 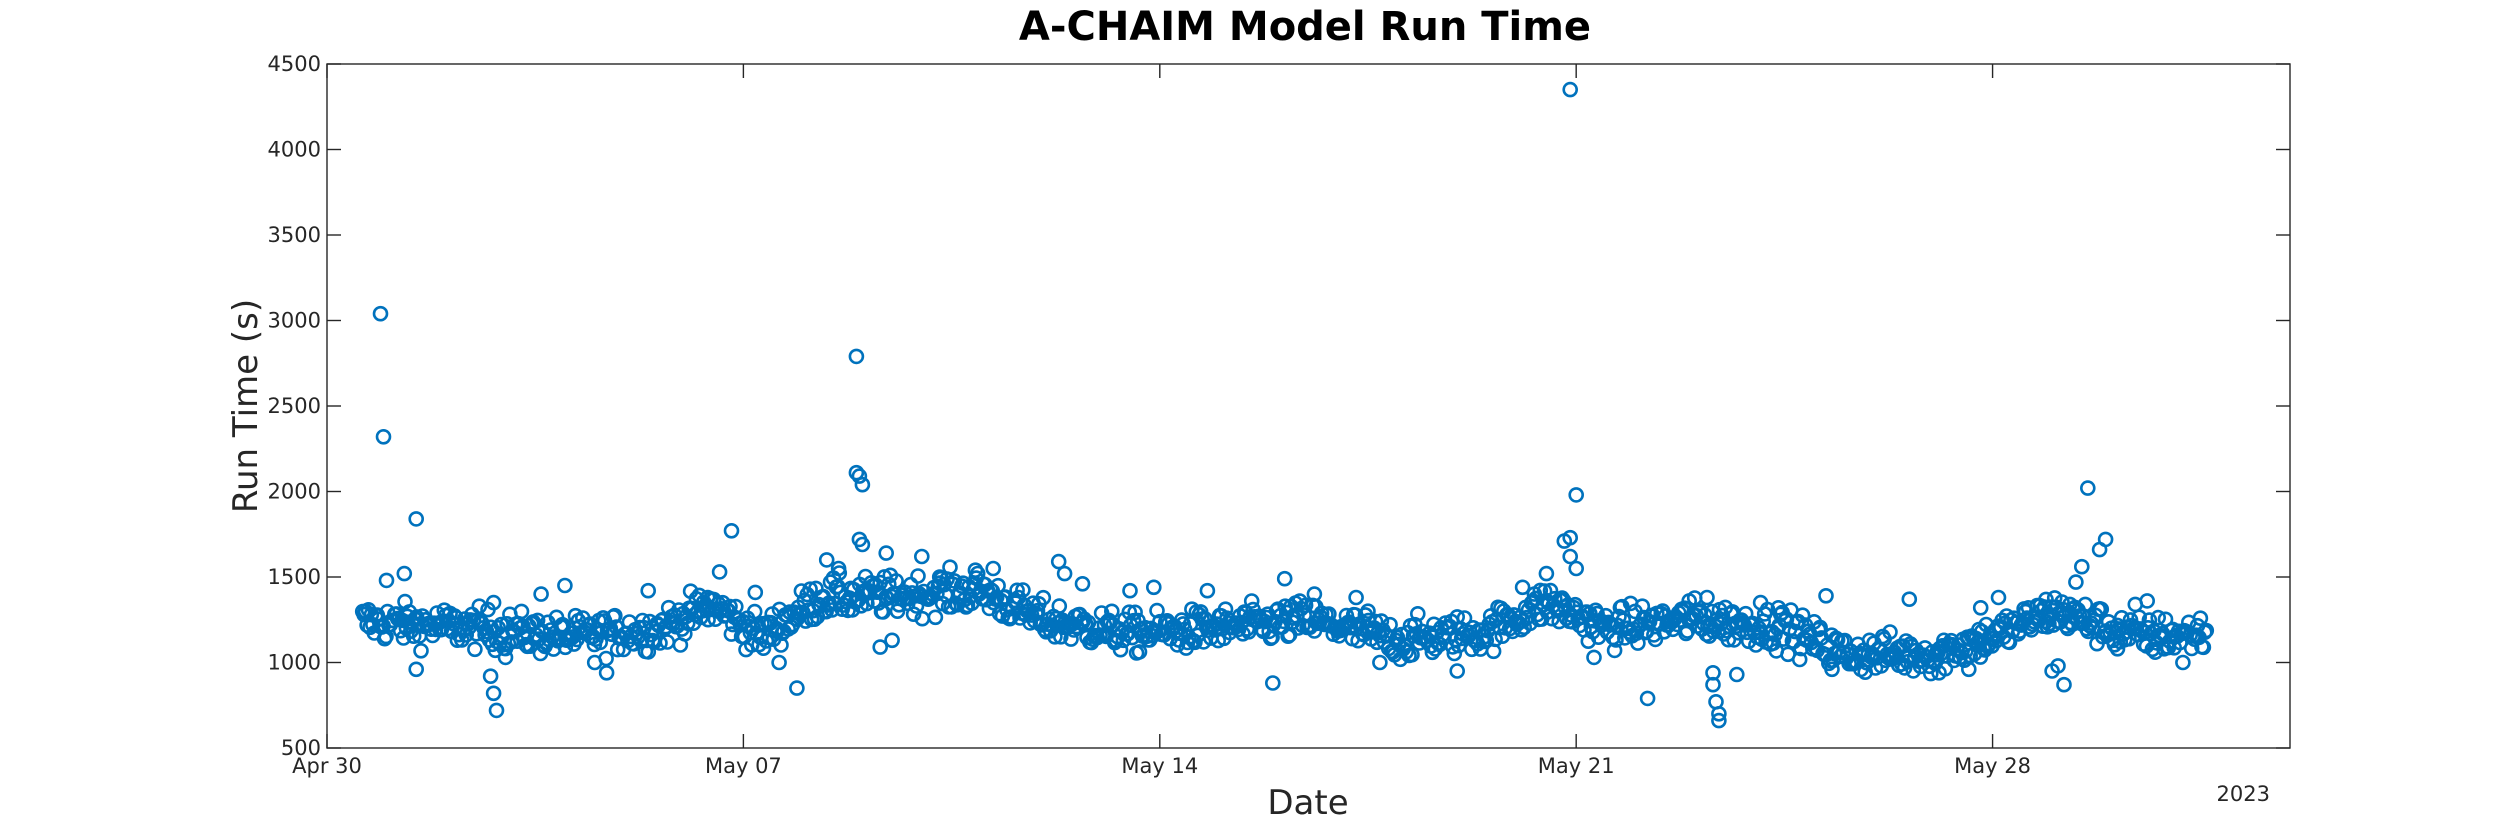 I want to click on y-tick-label: 1500, so click(x=294, y=577).